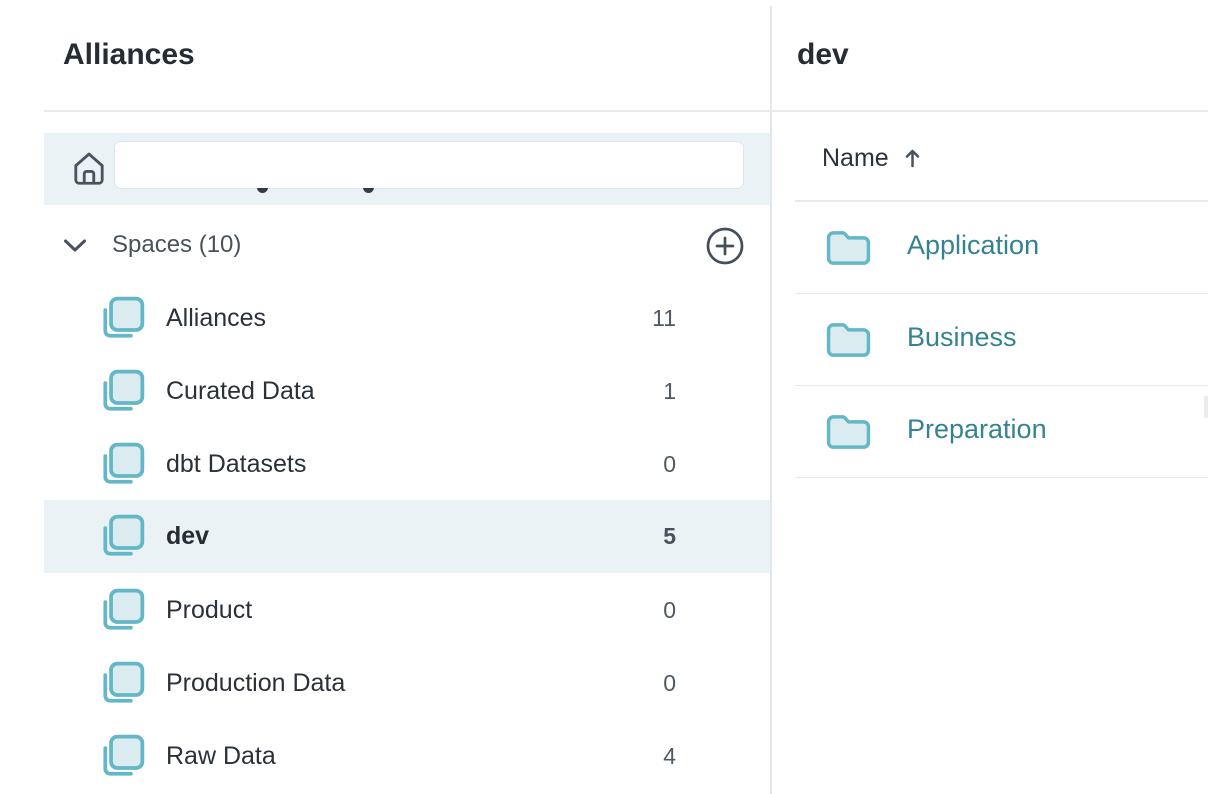  Describe the element at coordinates (912, 158) in the screenshot. I see `arrow-up-icon` at that location.